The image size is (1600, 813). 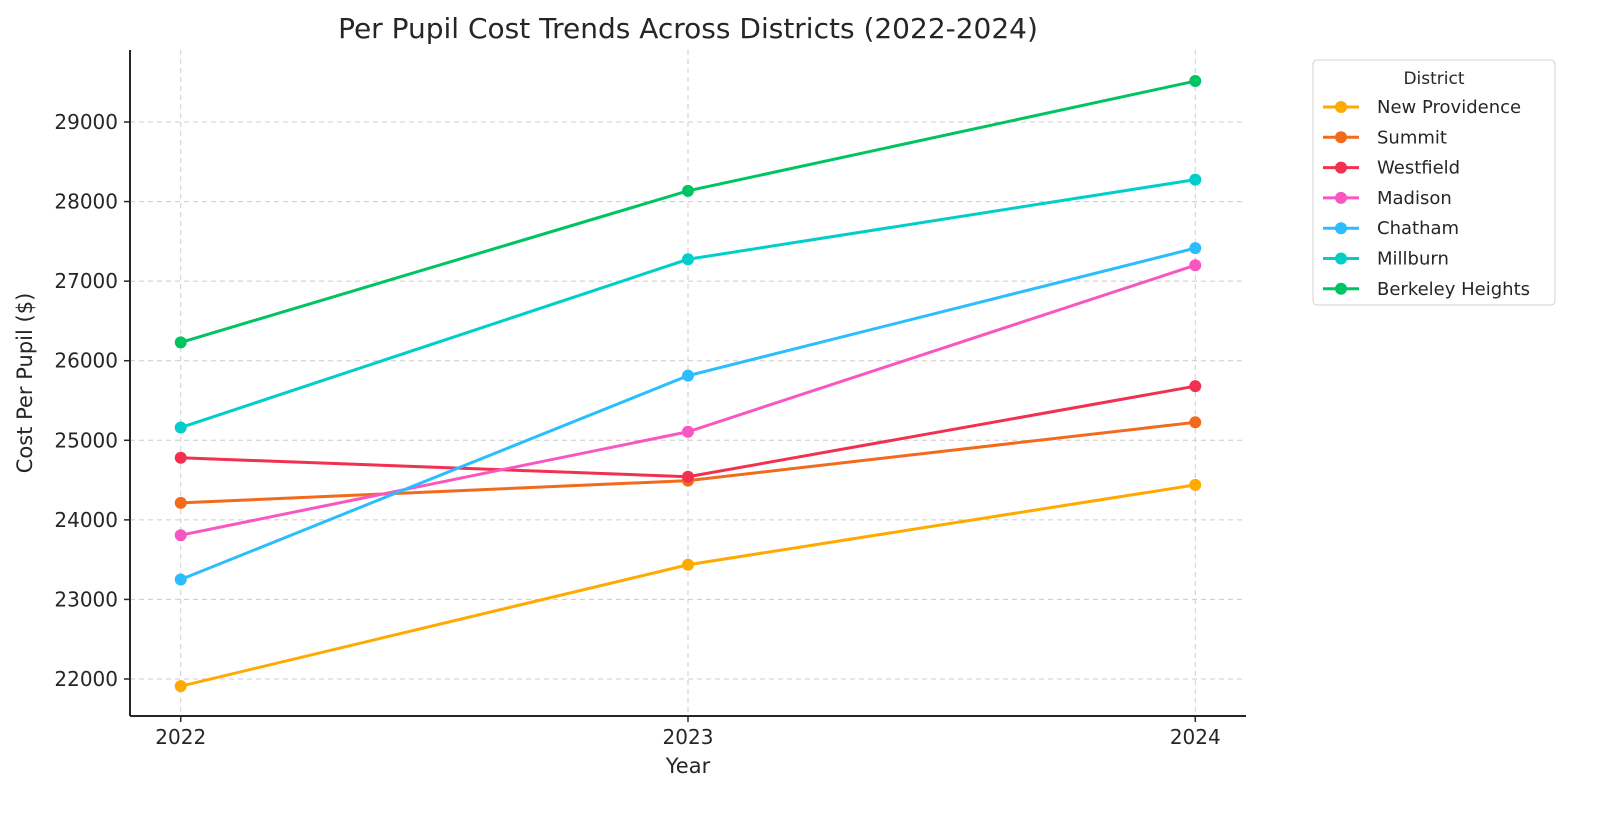 What do you see at coordinates (86, 281) in the screenshot?
I see `y-tick-label: 27000` at bounding box center [86, 281].